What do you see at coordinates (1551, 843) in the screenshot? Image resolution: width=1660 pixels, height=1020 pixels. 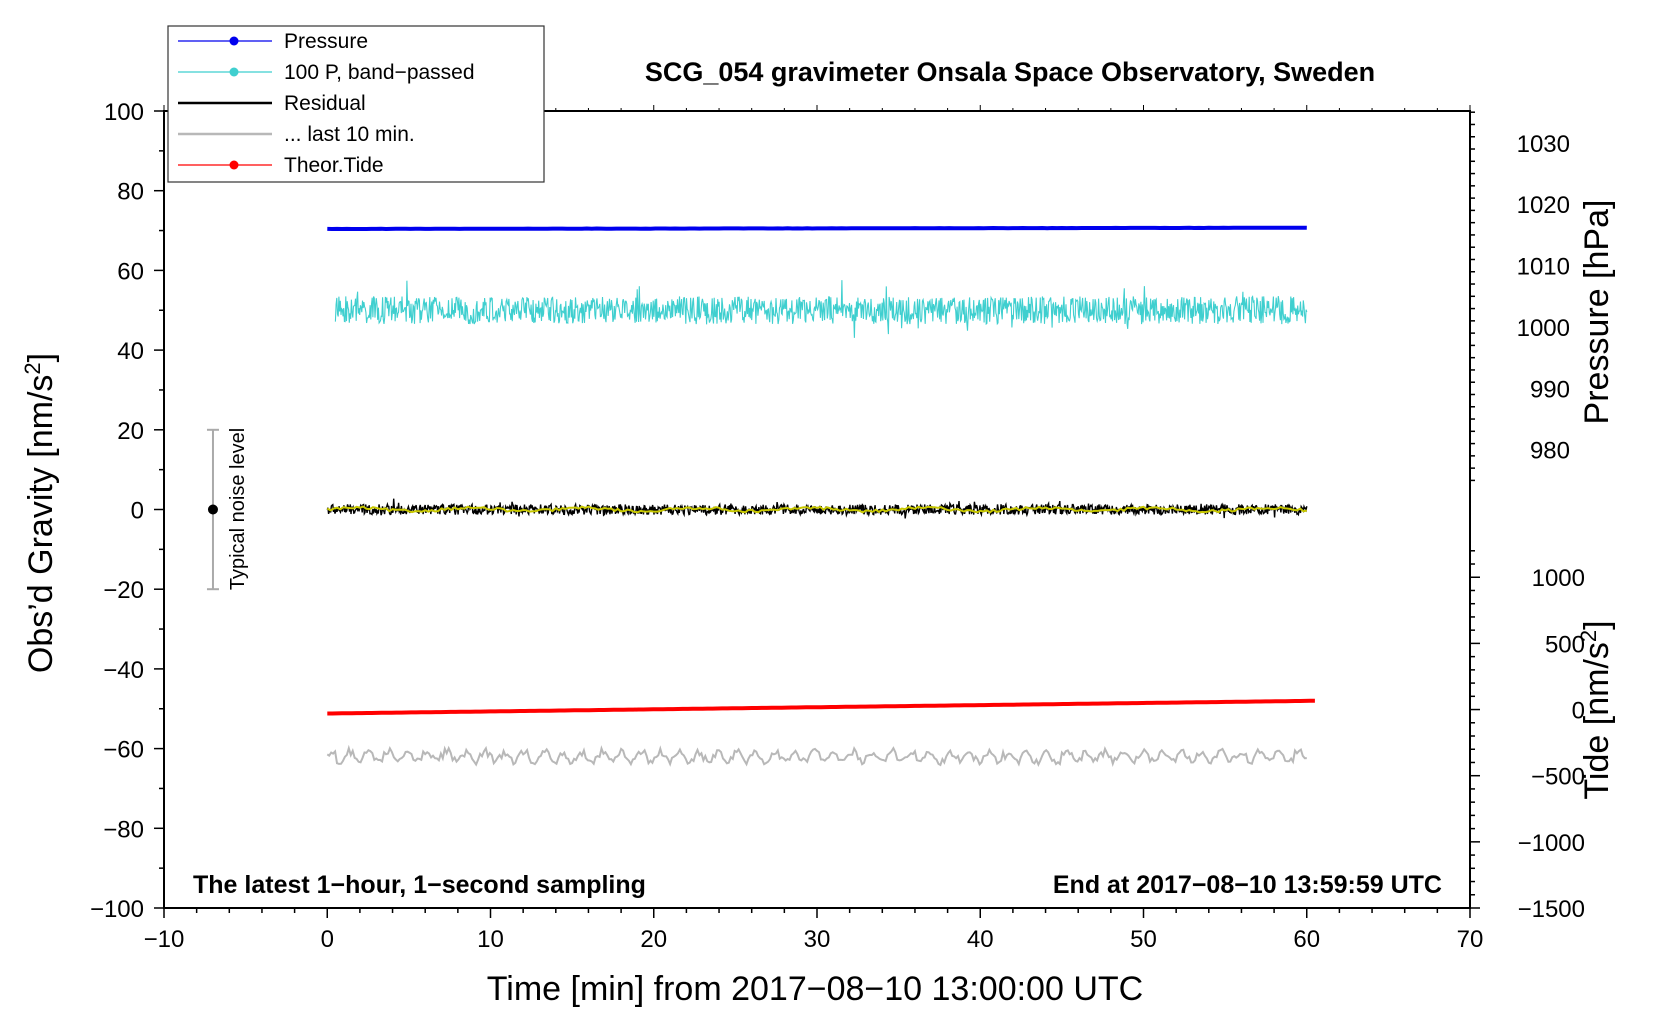 I see `tide-tick-label: −1000` at bounding box center [1551, 843].